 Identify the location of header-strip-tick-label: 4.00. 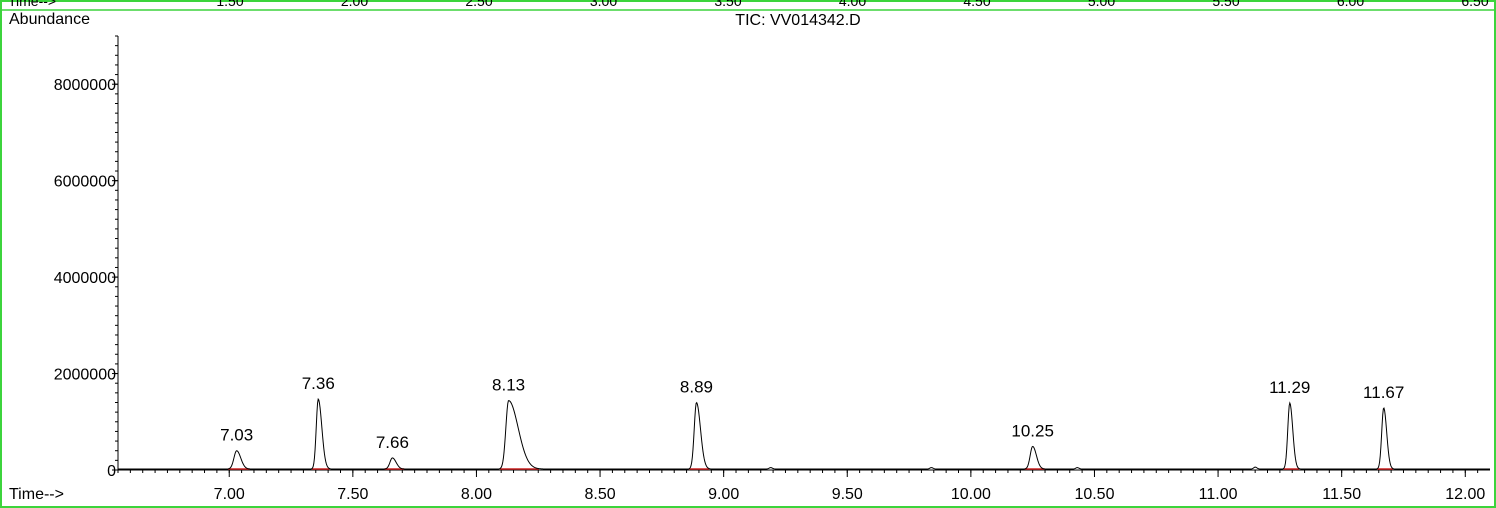
(852, 4).